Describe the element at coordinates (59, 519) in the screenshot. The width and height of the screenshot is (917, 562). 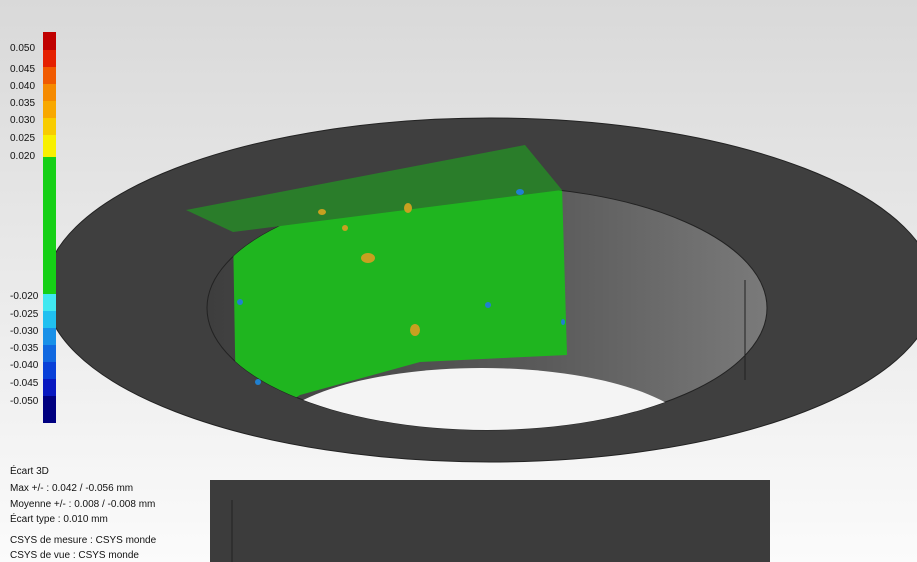
I see `info-std: Écart type : 0.010 mm` at that location.